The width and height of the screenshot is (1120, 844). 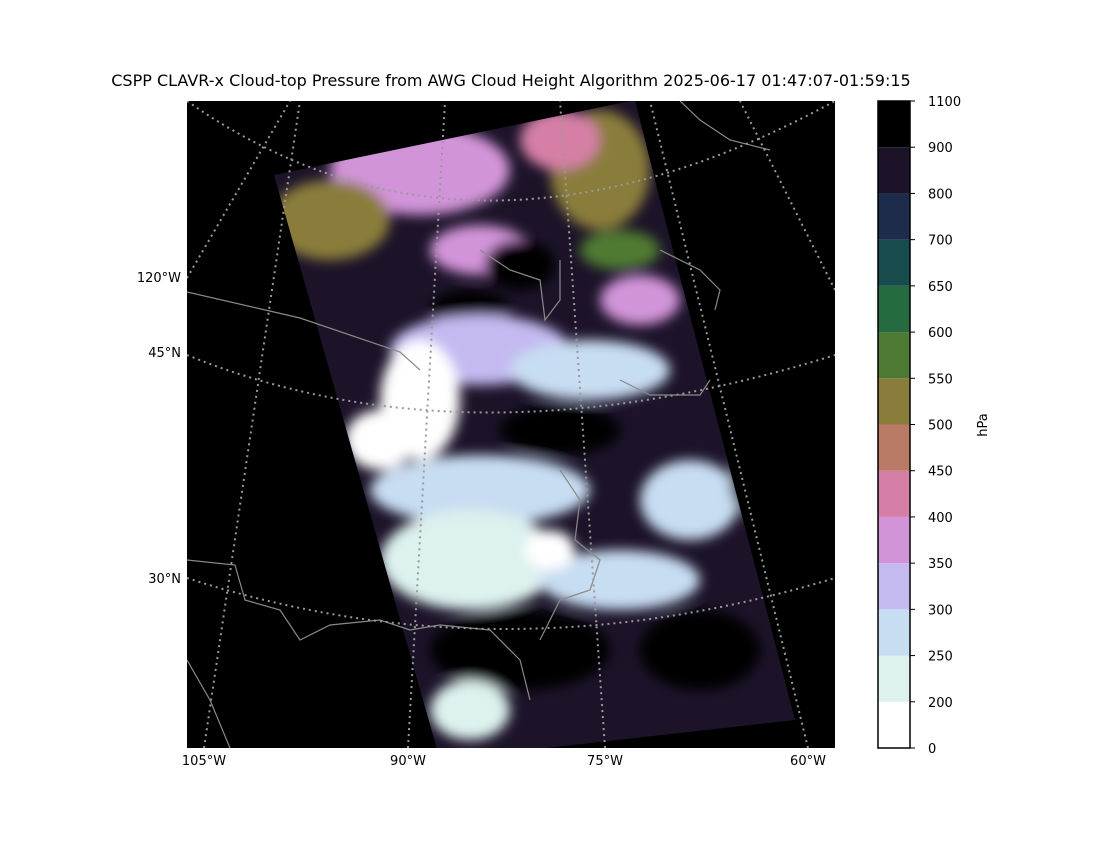 What do you see at coordinates (204, 761) in the screenshot?
I see `lon-label: 105°W` at bounding box center [204, 761].